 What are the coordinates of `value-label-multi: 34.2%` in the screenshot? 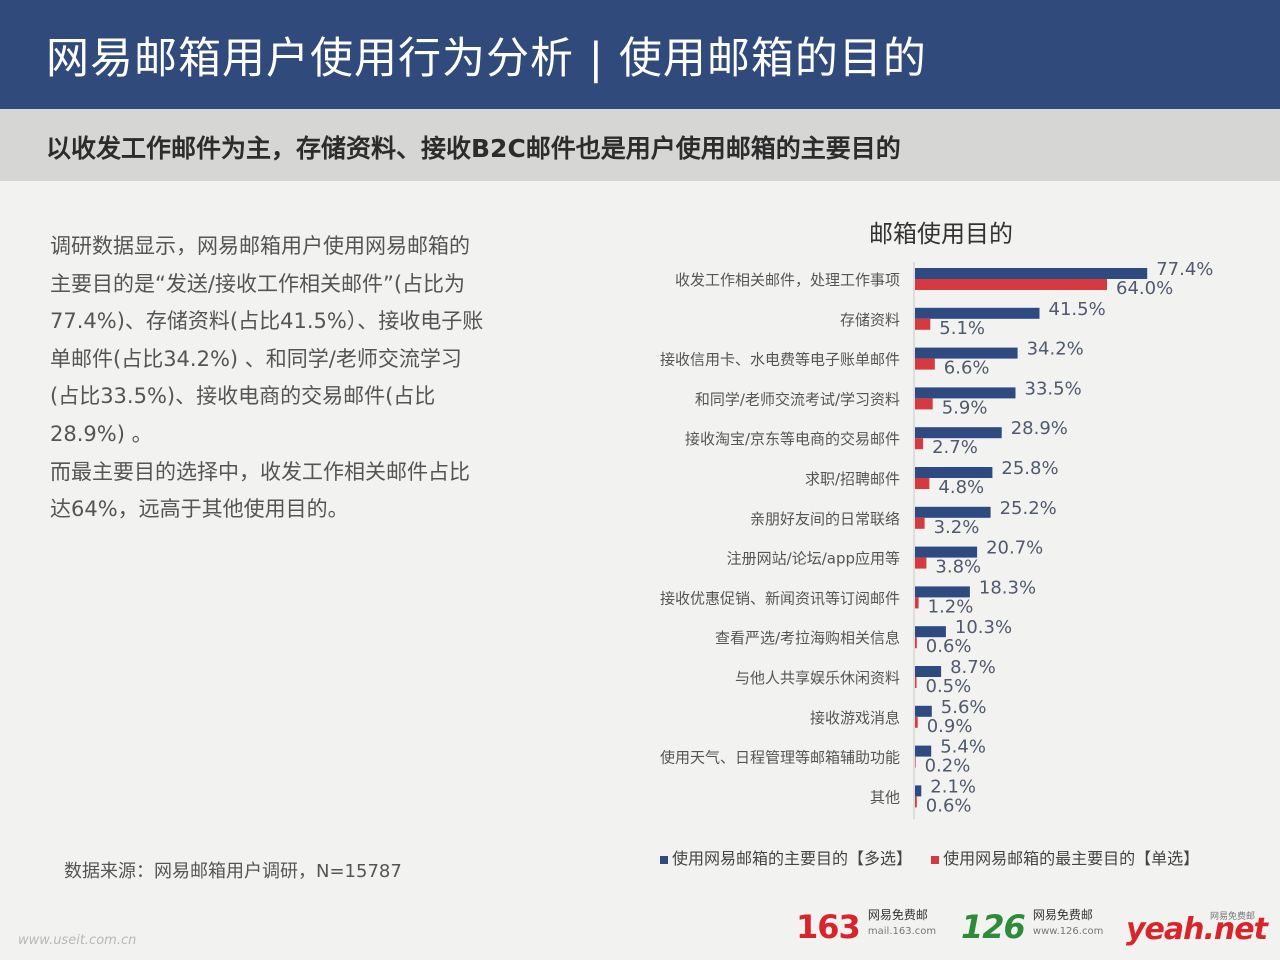 It's located at (1055, 349).